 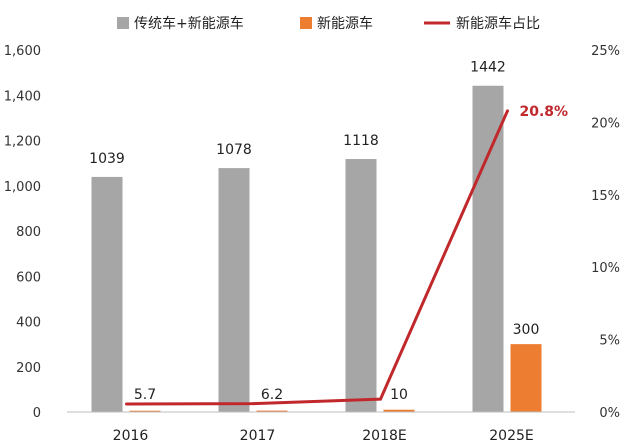 What do you see at coordinates (258, 436) in the screenshot?
I see `x-tick-1: 2017` at bounding box center [258, 436].